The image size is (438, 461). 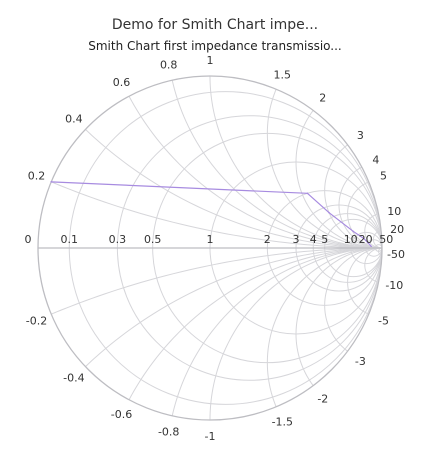 What do you see at coordinates (169, 65) in the screenshot?
I see `reactance-tick-label-3: 0.8` at bounding box center [169, 65].